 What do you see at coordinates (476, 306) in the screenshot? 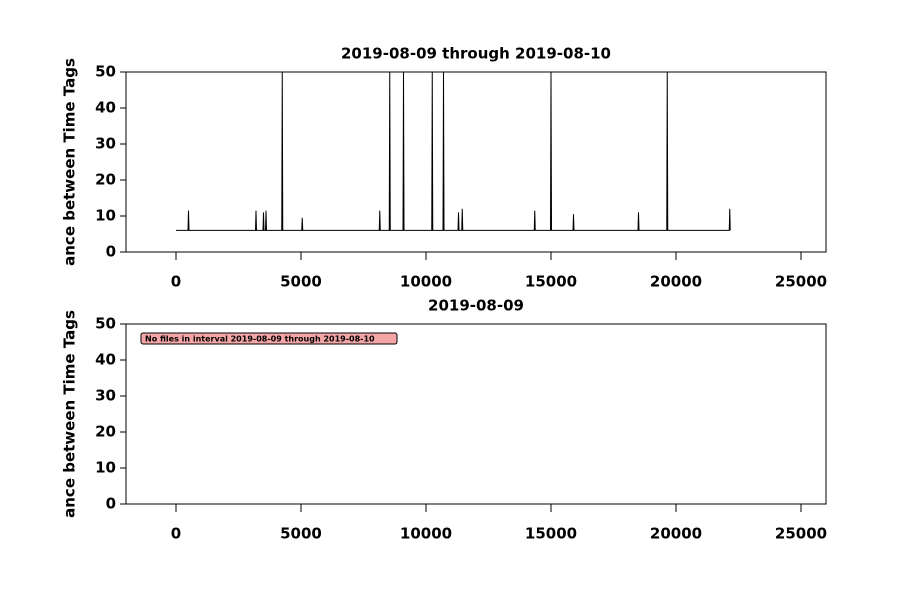
I see `chart-title: 2019-08-09` at bounding box center [476, 306].